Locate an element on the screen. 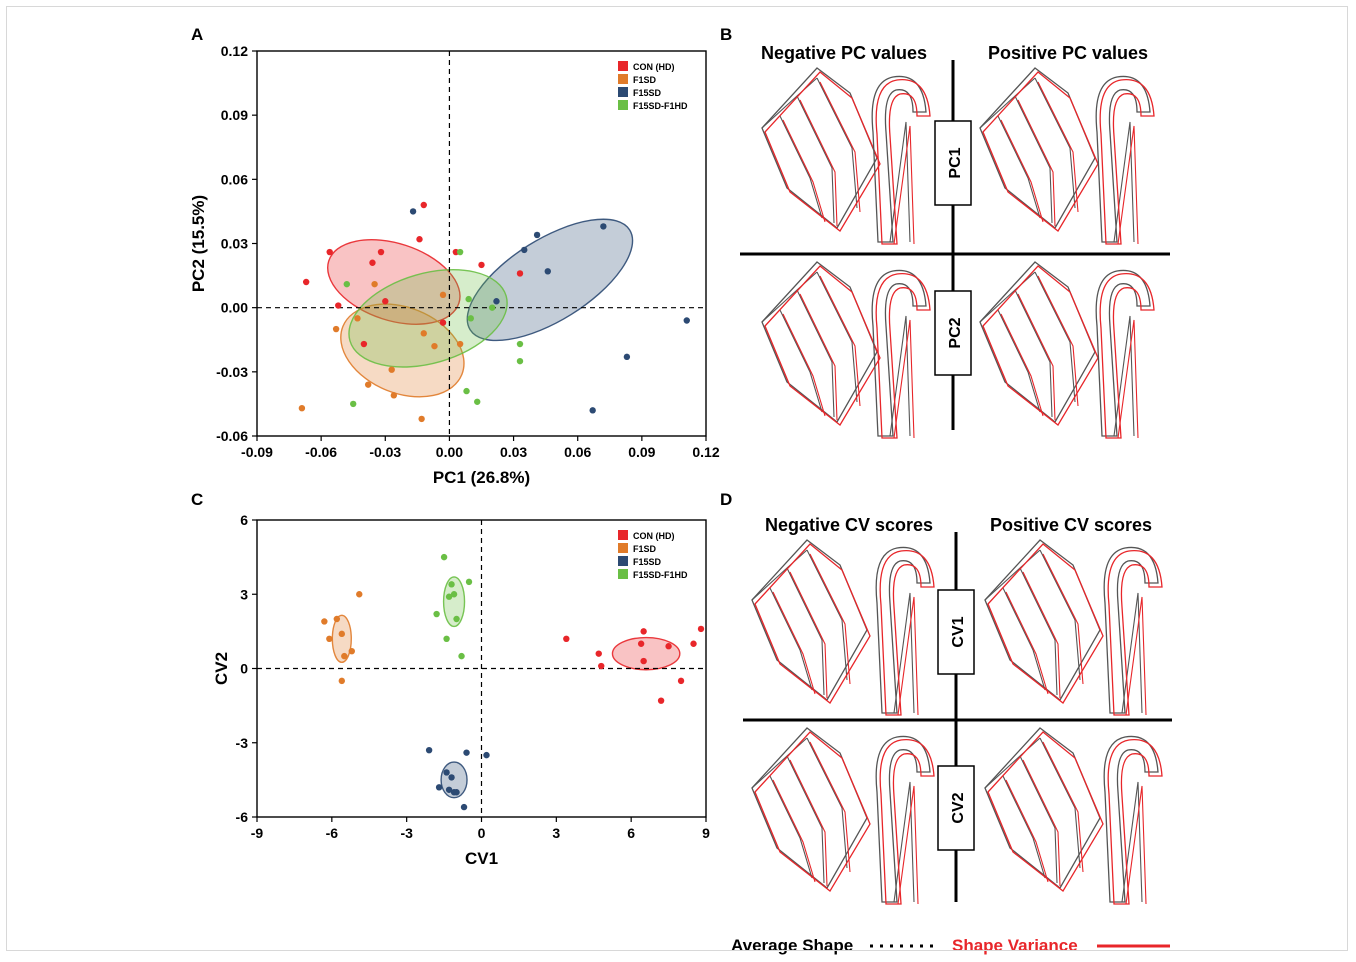  x-axis-title: CV1 is located at coordinates (481, 858).